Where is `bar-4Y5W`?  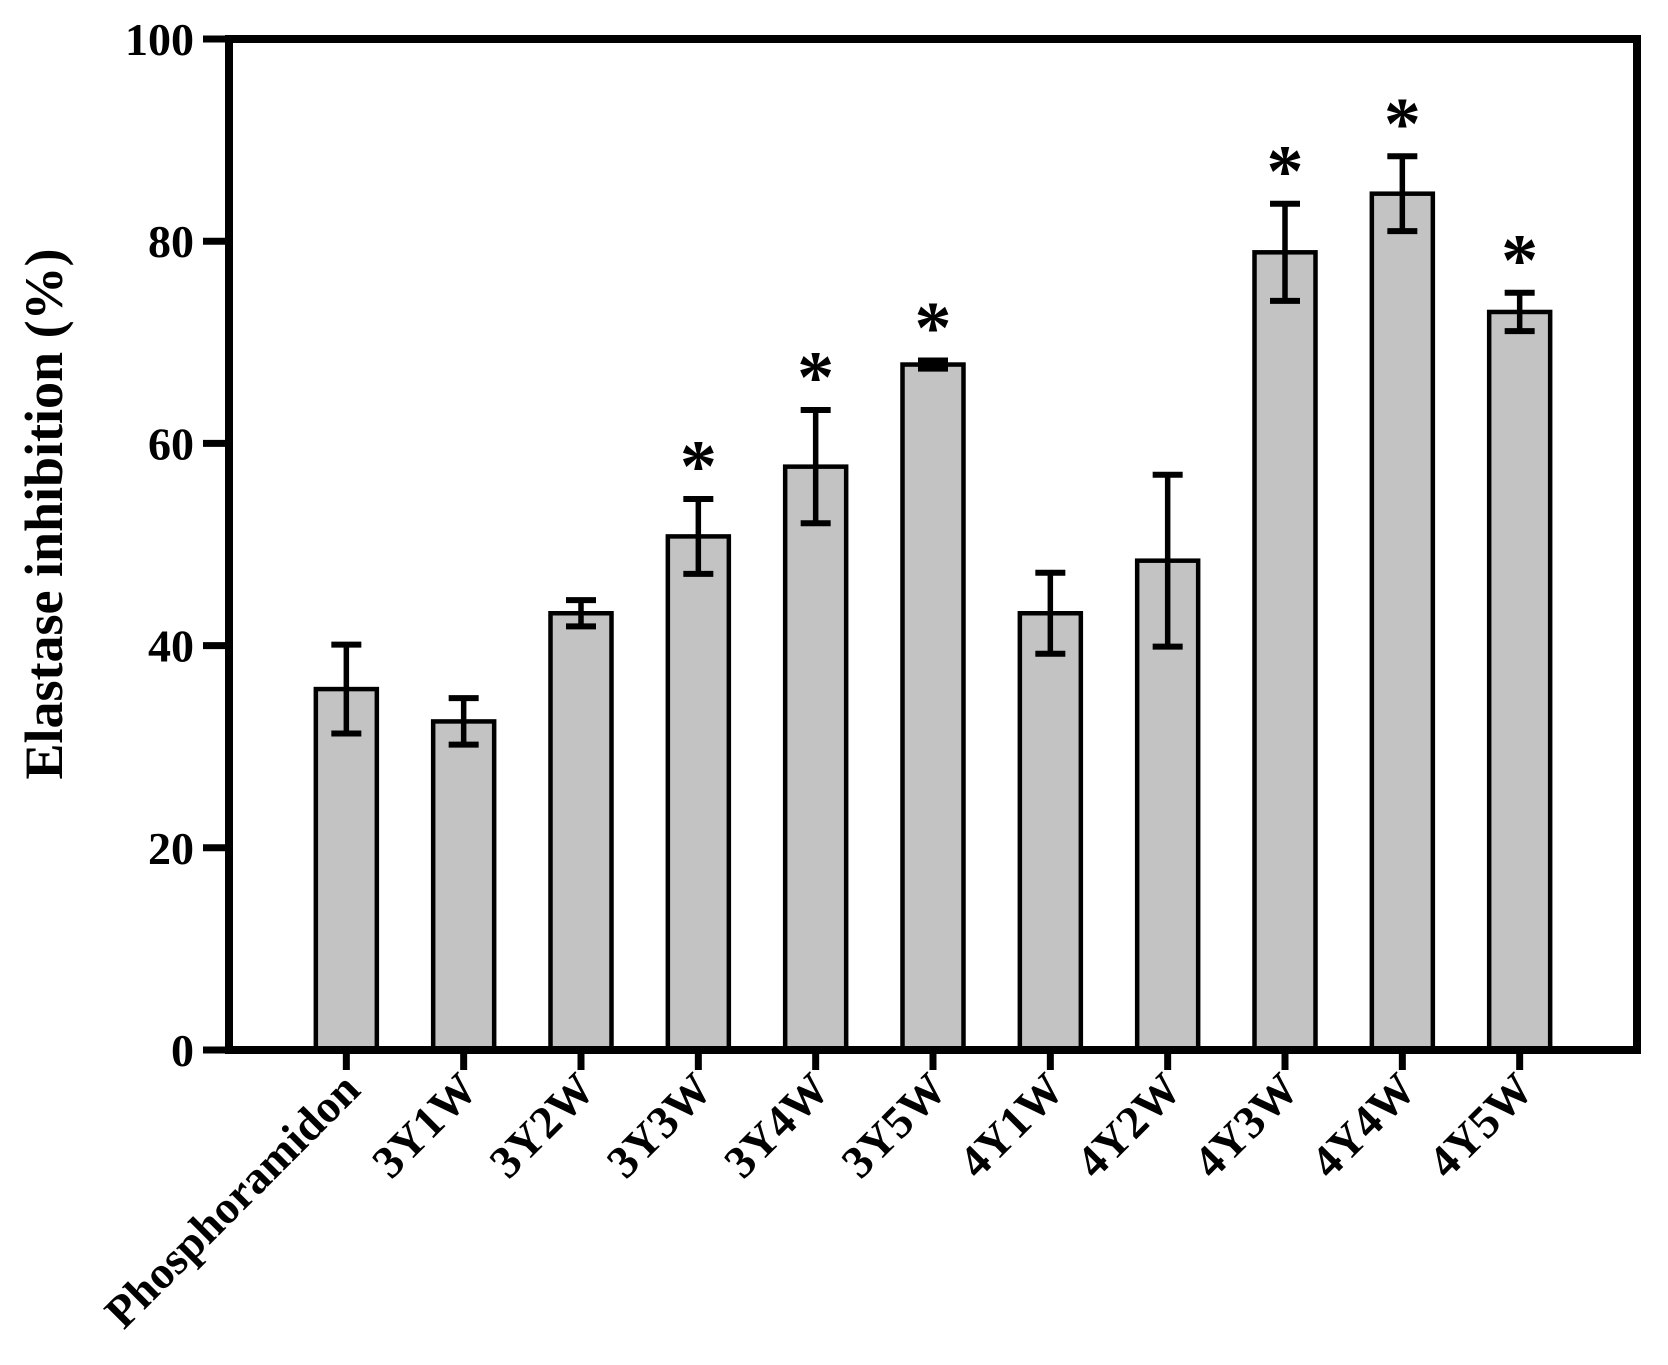
bar-4Y5W is located at coordinates (1519, 681).